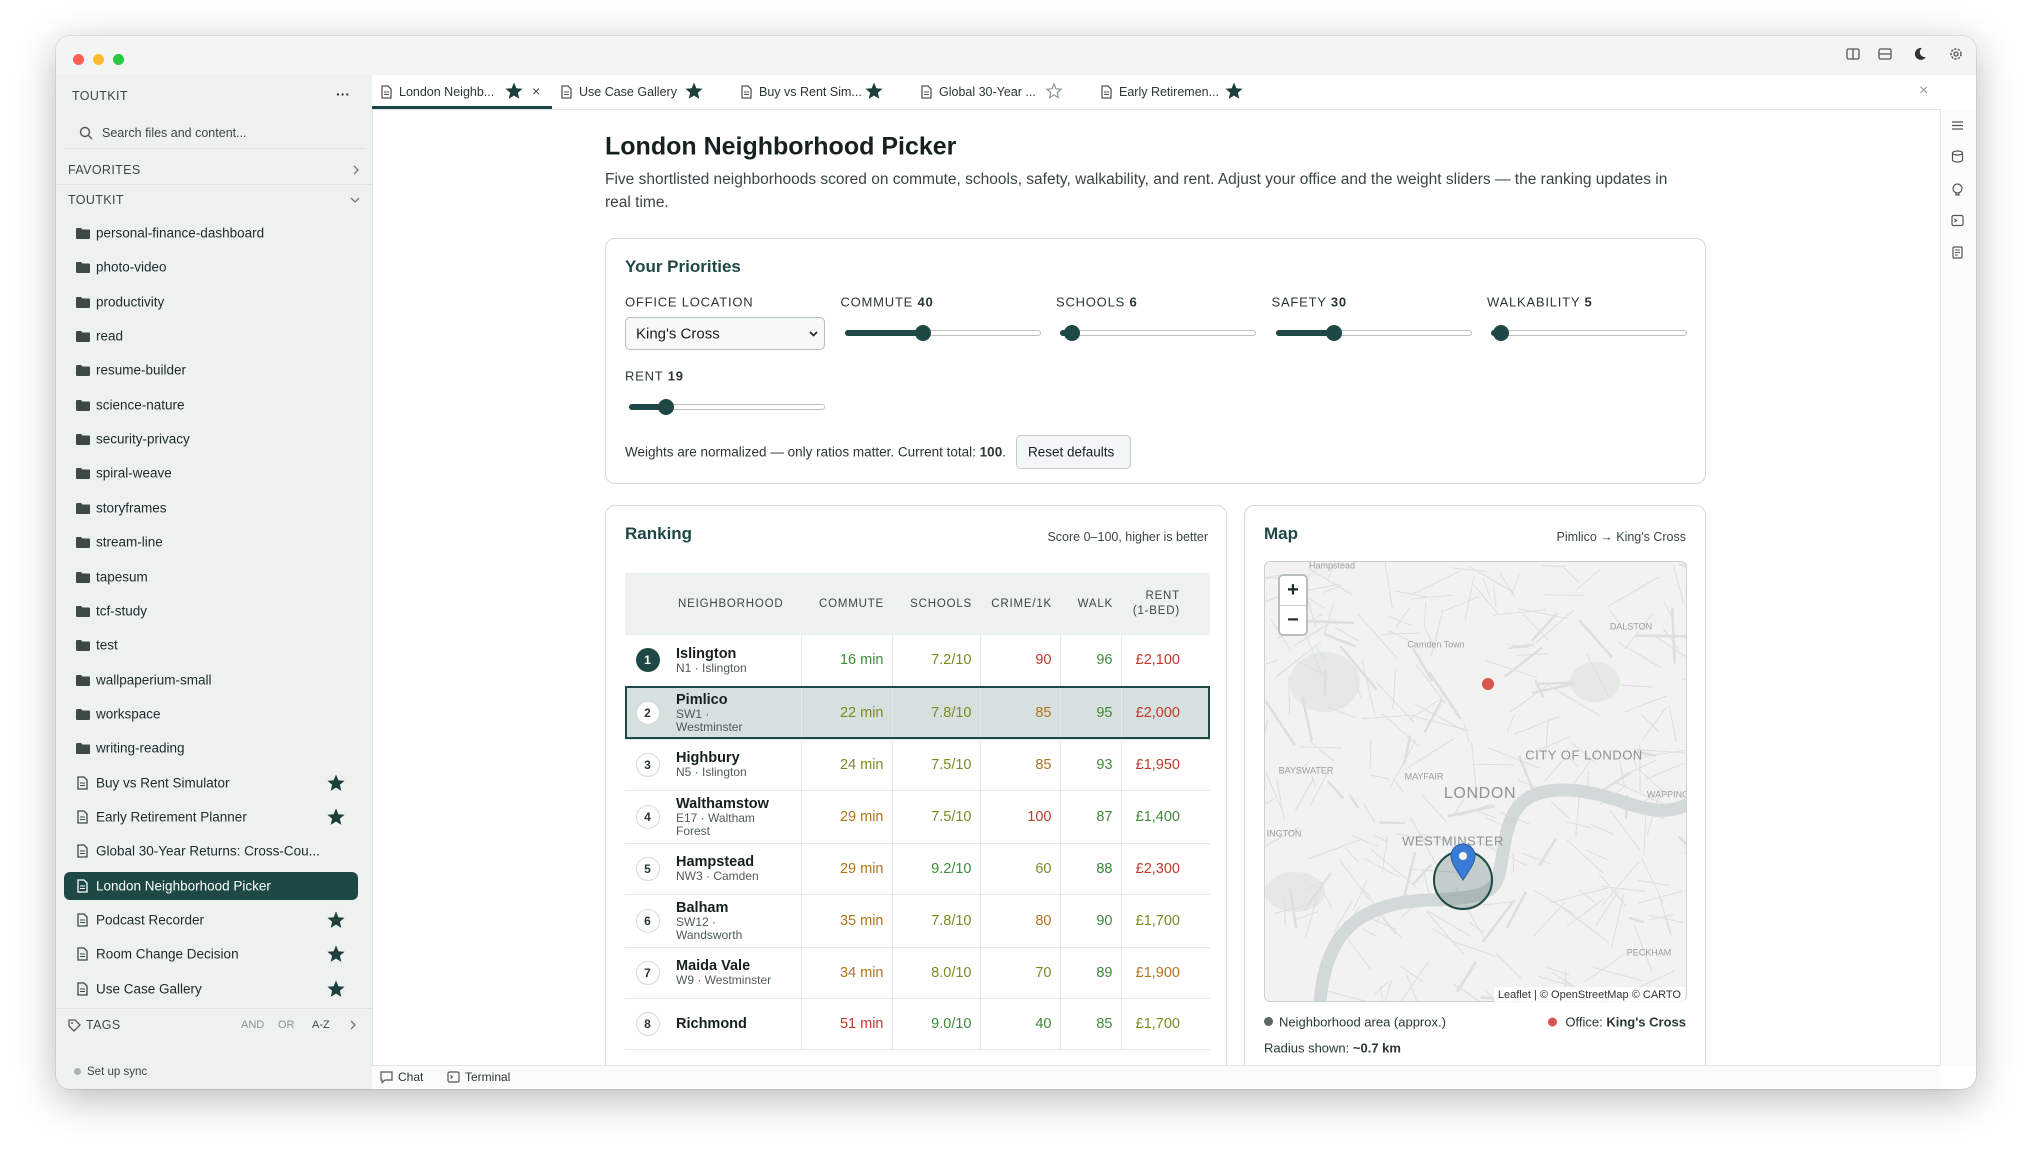 This screenshot has width=2032, height=1162. What do you see at coordinates (154, 680) in the screenshot?
I see `sidebar-item-label: wallpaperium-small` at bounding box center [154, 680].